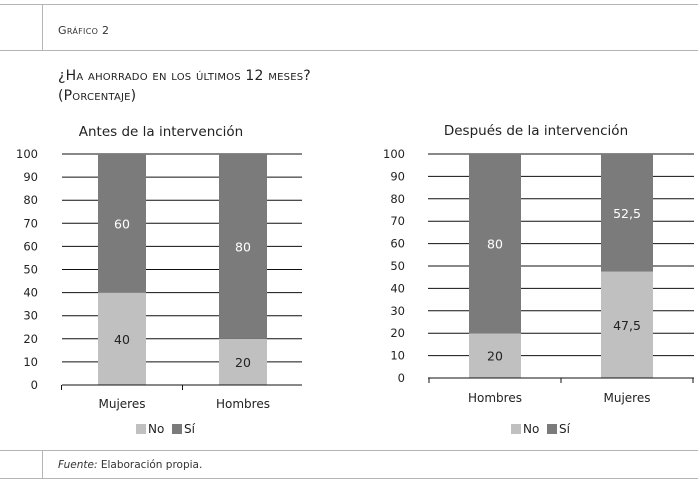 This screenshot has width=698, height=484. I want to click on source-label: Fuente:, so click(78, 465).